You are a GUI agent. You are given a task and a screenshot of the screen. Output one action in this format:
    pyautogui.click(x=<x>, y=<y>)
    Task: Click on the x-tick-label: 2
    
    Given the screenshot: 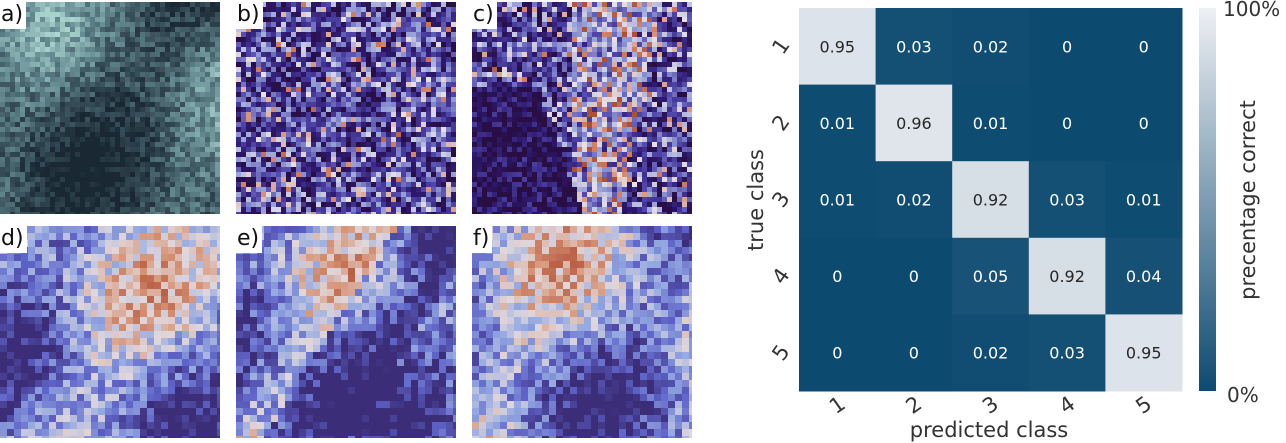 What is the action you would take?
    pyautogui.click(x=914, y=404)
    